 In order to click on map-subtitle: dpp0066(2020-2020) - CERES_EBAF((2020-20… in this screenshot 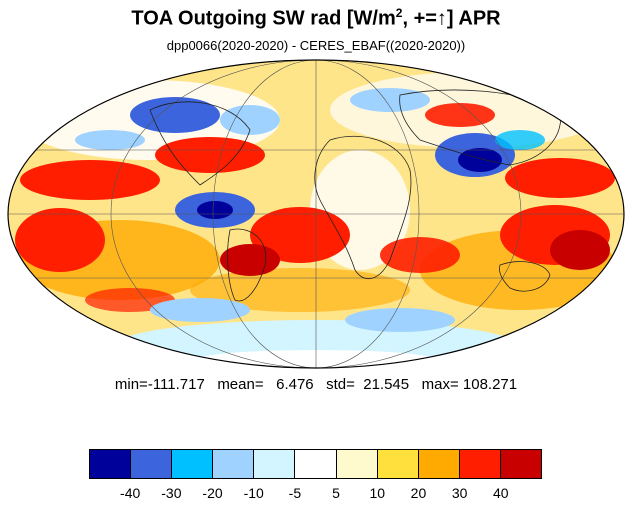, I will do `click(316, 45)`.